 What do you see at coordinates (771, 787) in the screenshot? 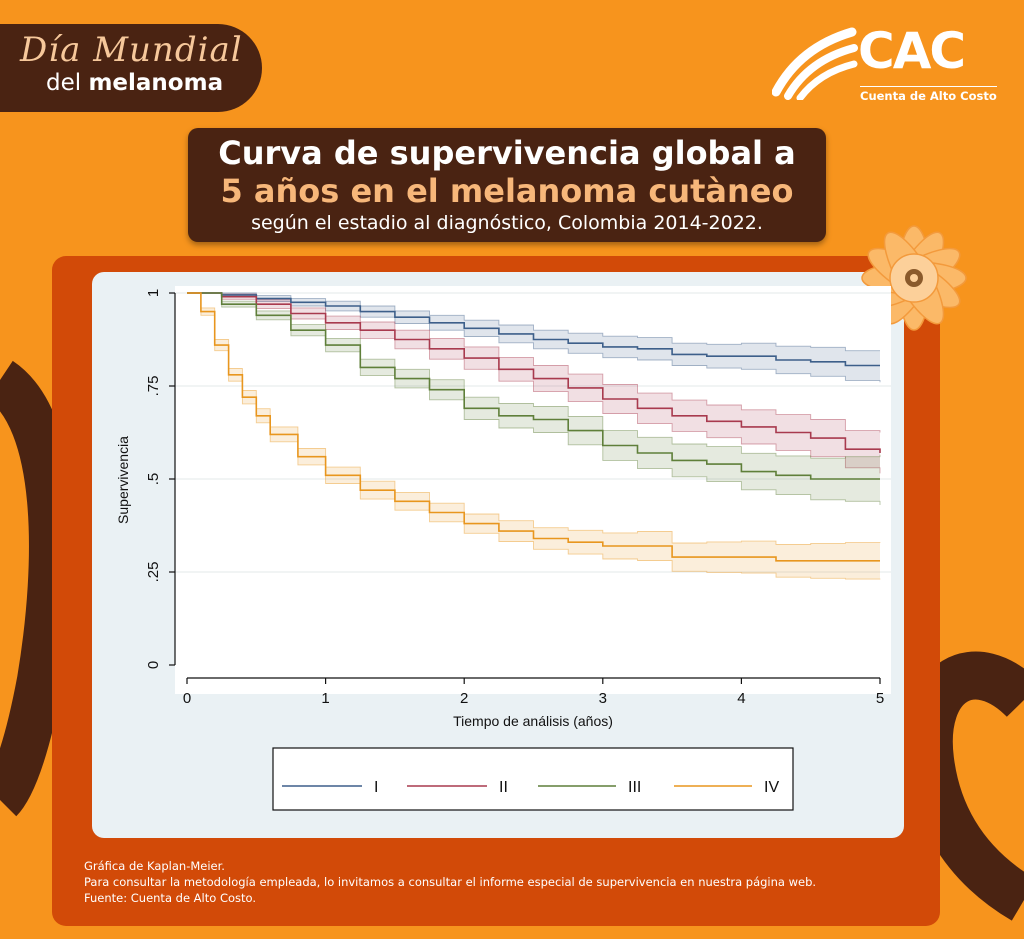
I see `legend-label-IV: IV` at bounding box center [771, 787].